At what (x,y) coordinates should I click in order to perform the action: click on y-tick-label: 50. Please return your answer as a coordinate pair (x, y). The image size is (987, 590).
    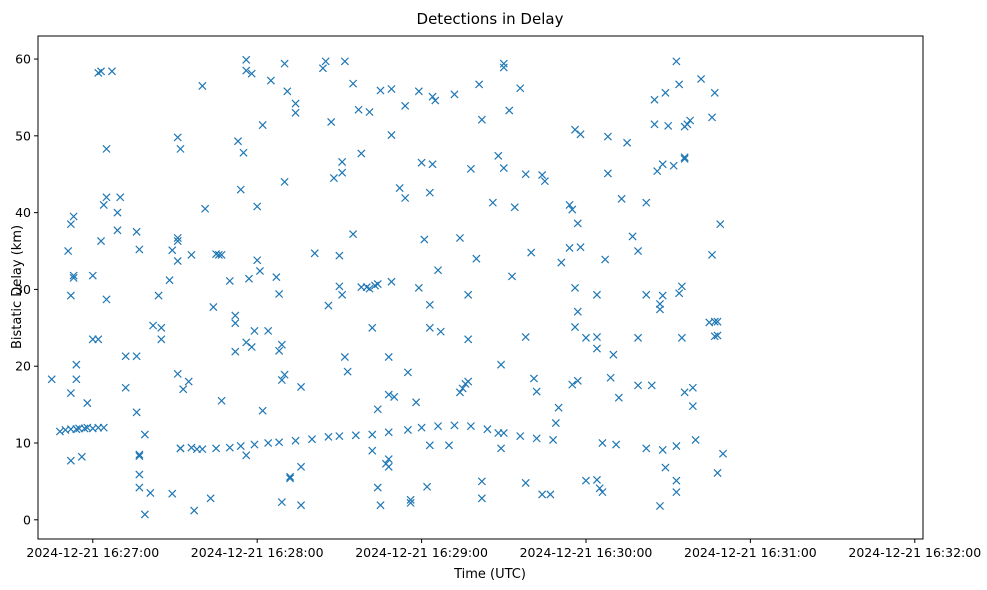
    Looking at the image, I should click on (23, 135).